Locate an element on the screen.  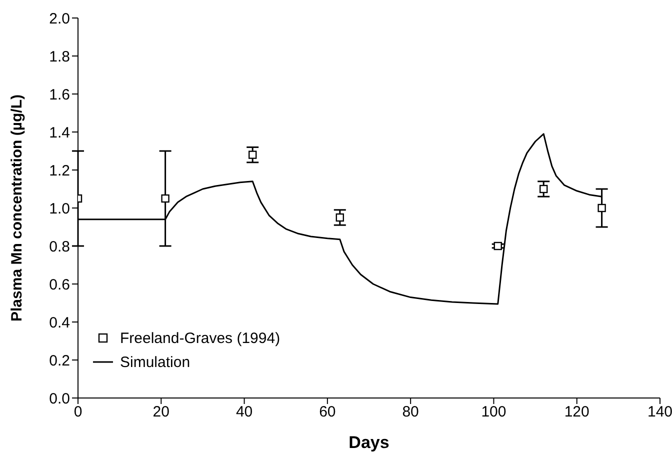
y-tick-label: 2.0 is located at coordinates (59, 19).